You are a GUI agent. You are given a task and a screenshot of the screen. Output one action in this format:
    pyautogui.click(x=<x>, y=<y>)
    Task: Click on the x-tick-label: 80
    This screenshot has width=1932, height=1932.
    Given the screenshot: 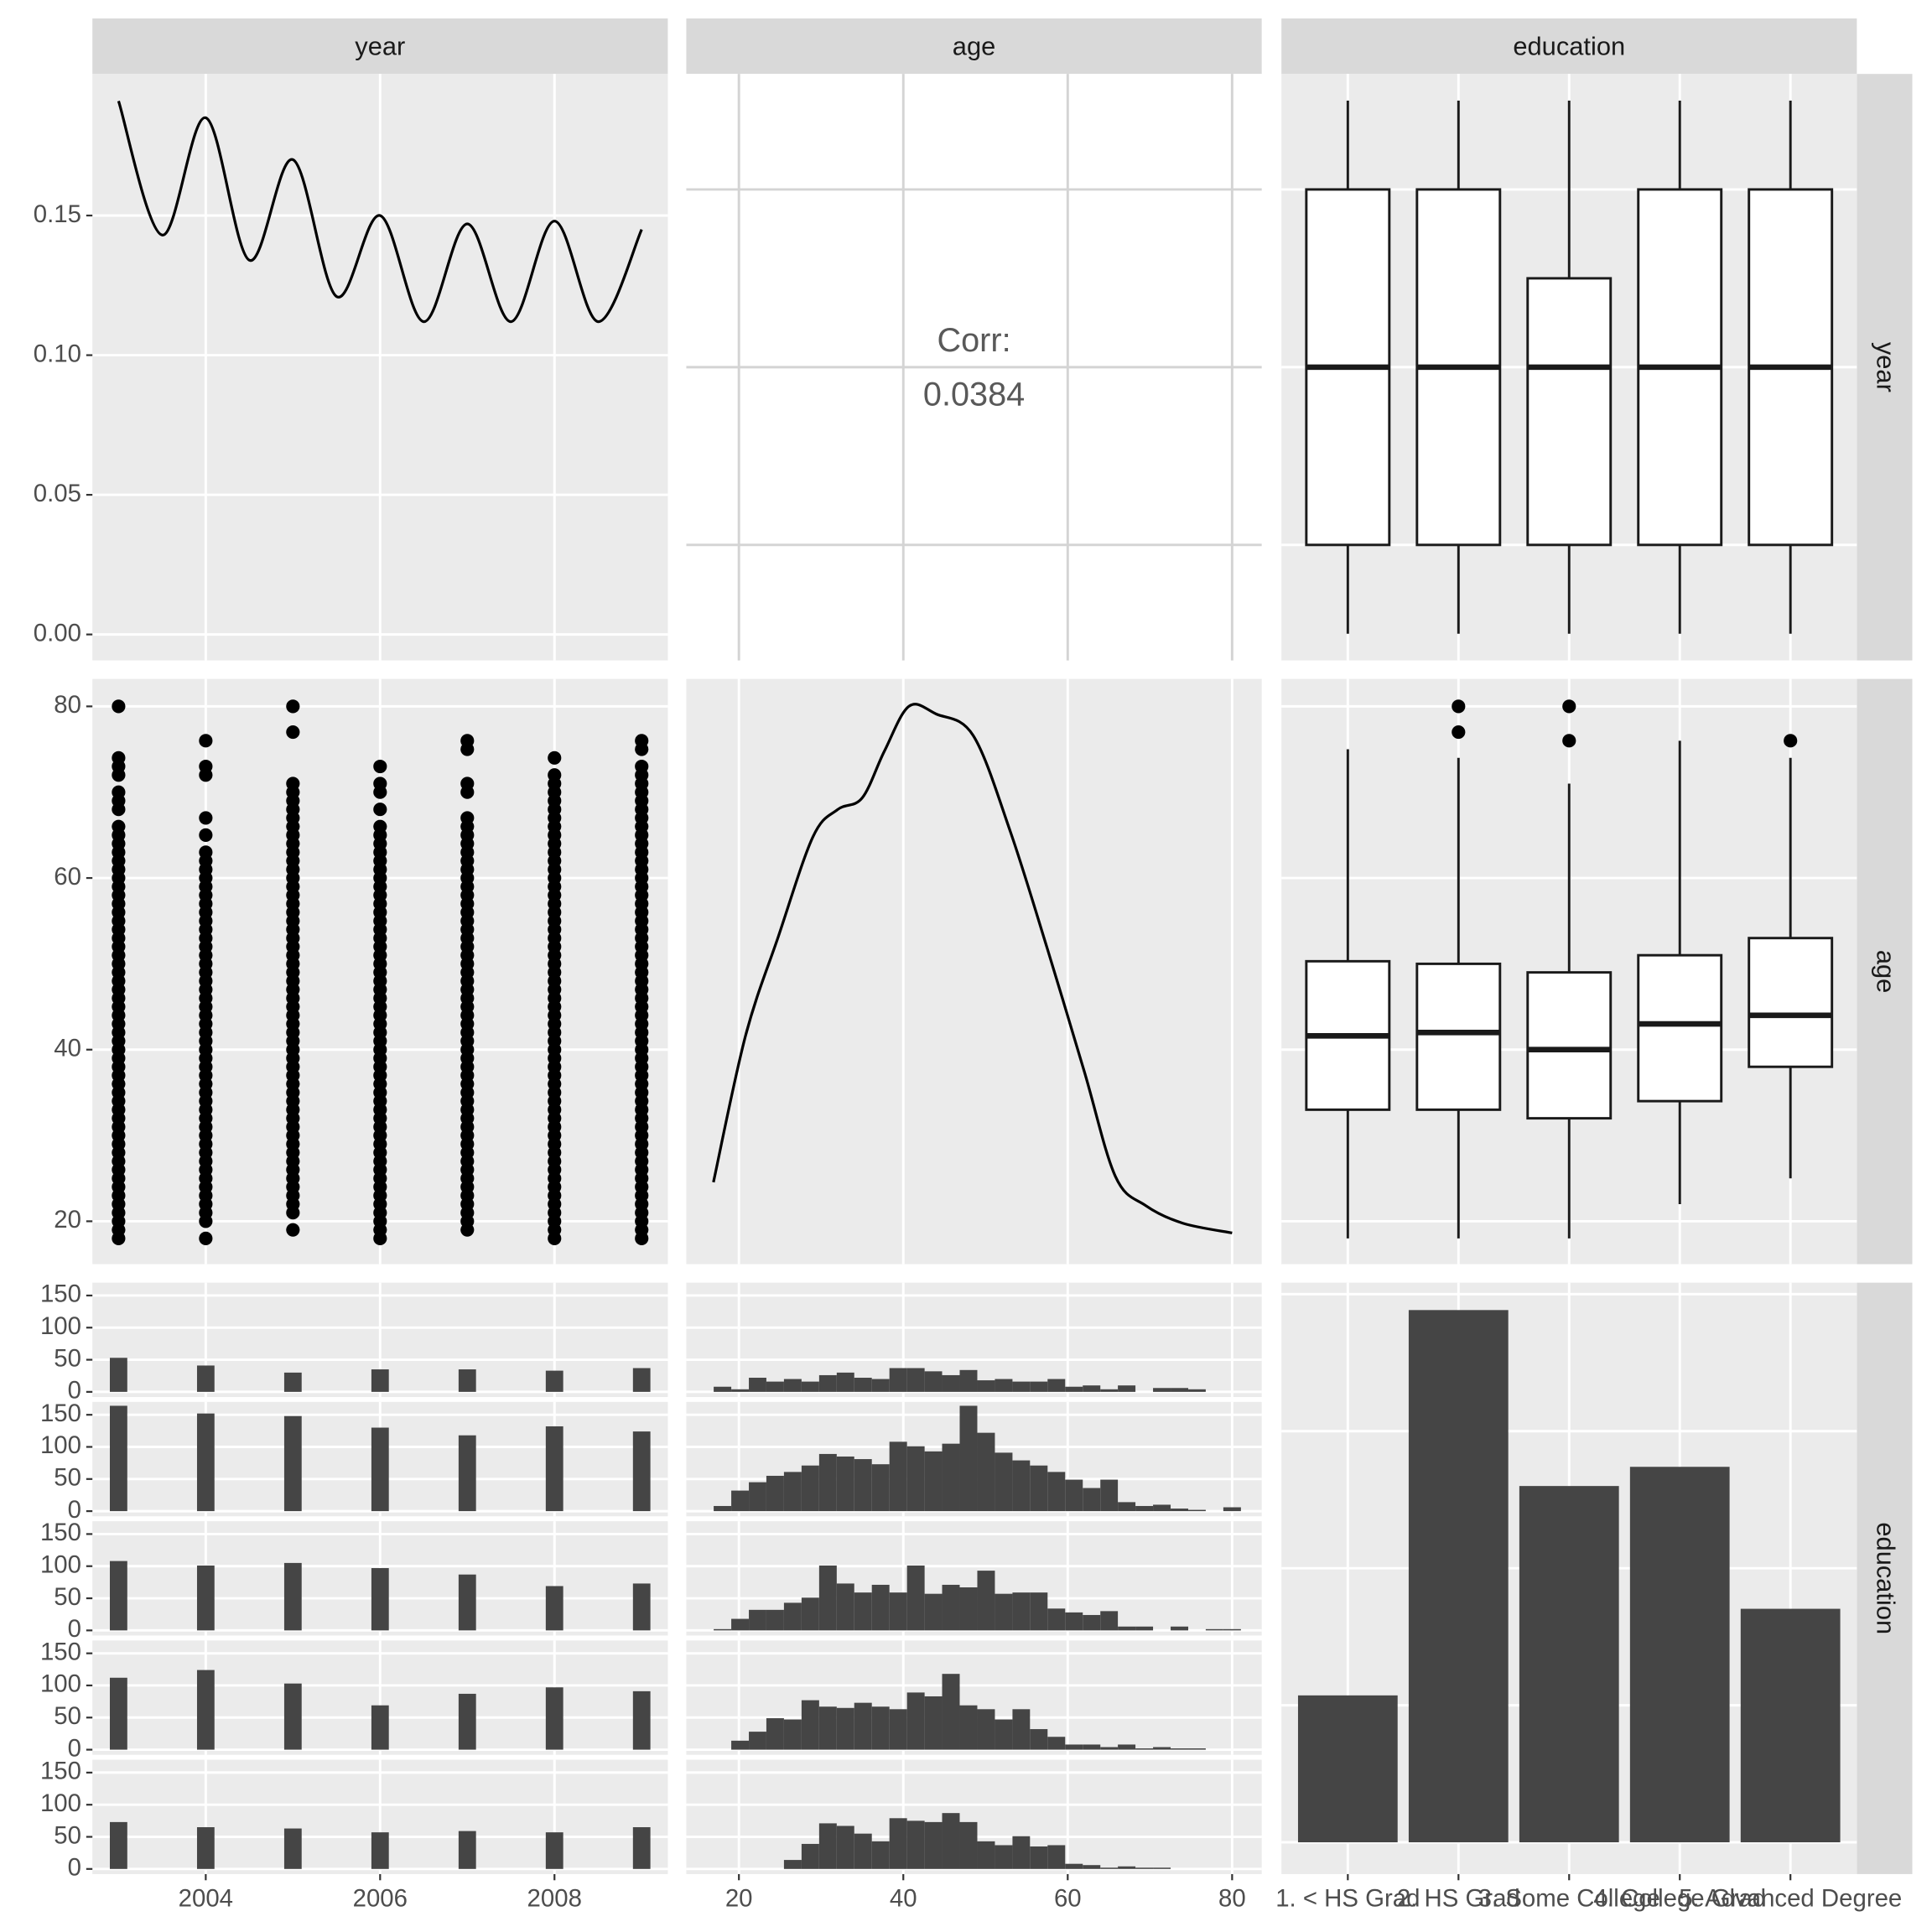 What is the action you would take?
    pyautogui.click(x=1232, y=1899)
    